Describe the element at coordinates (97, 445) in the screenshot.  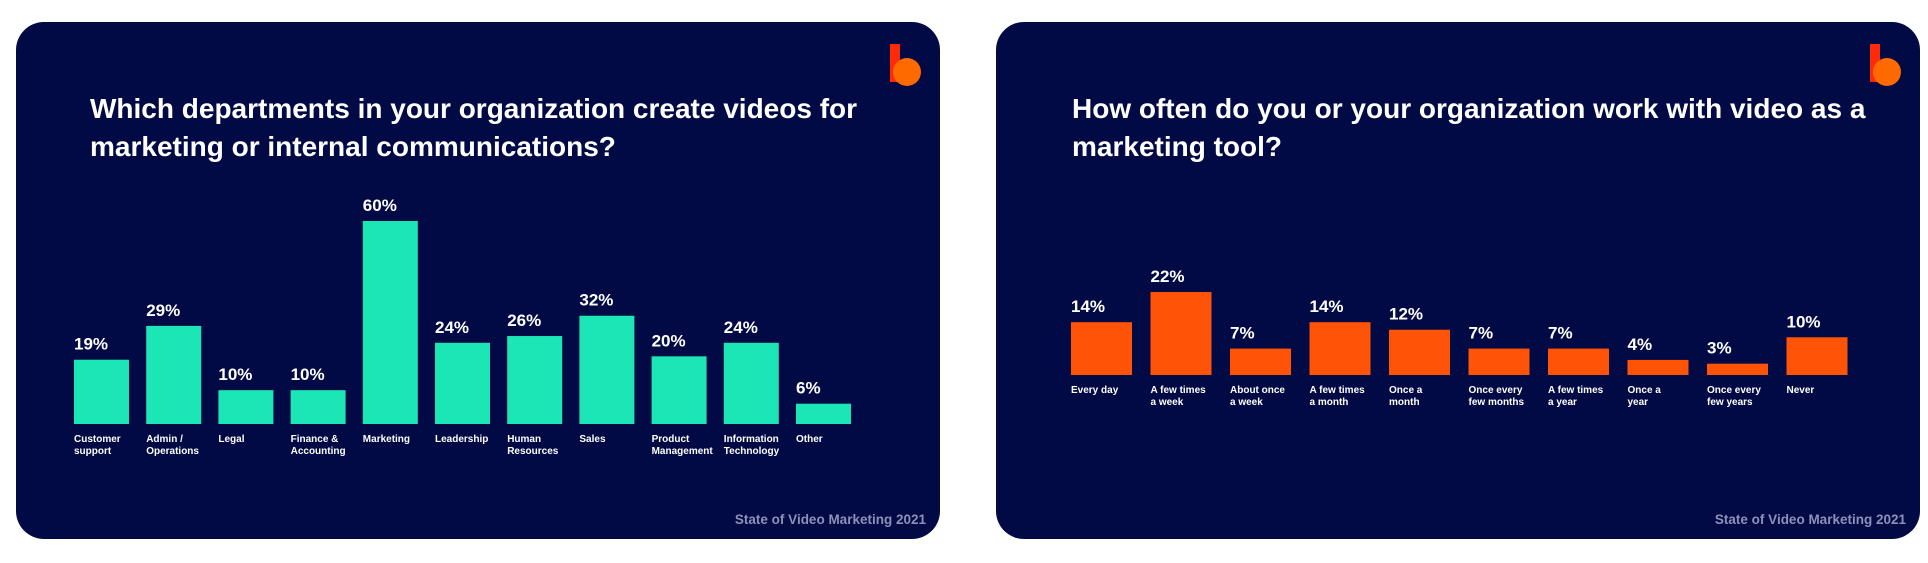
I see `category-label: Customer support` at that location.